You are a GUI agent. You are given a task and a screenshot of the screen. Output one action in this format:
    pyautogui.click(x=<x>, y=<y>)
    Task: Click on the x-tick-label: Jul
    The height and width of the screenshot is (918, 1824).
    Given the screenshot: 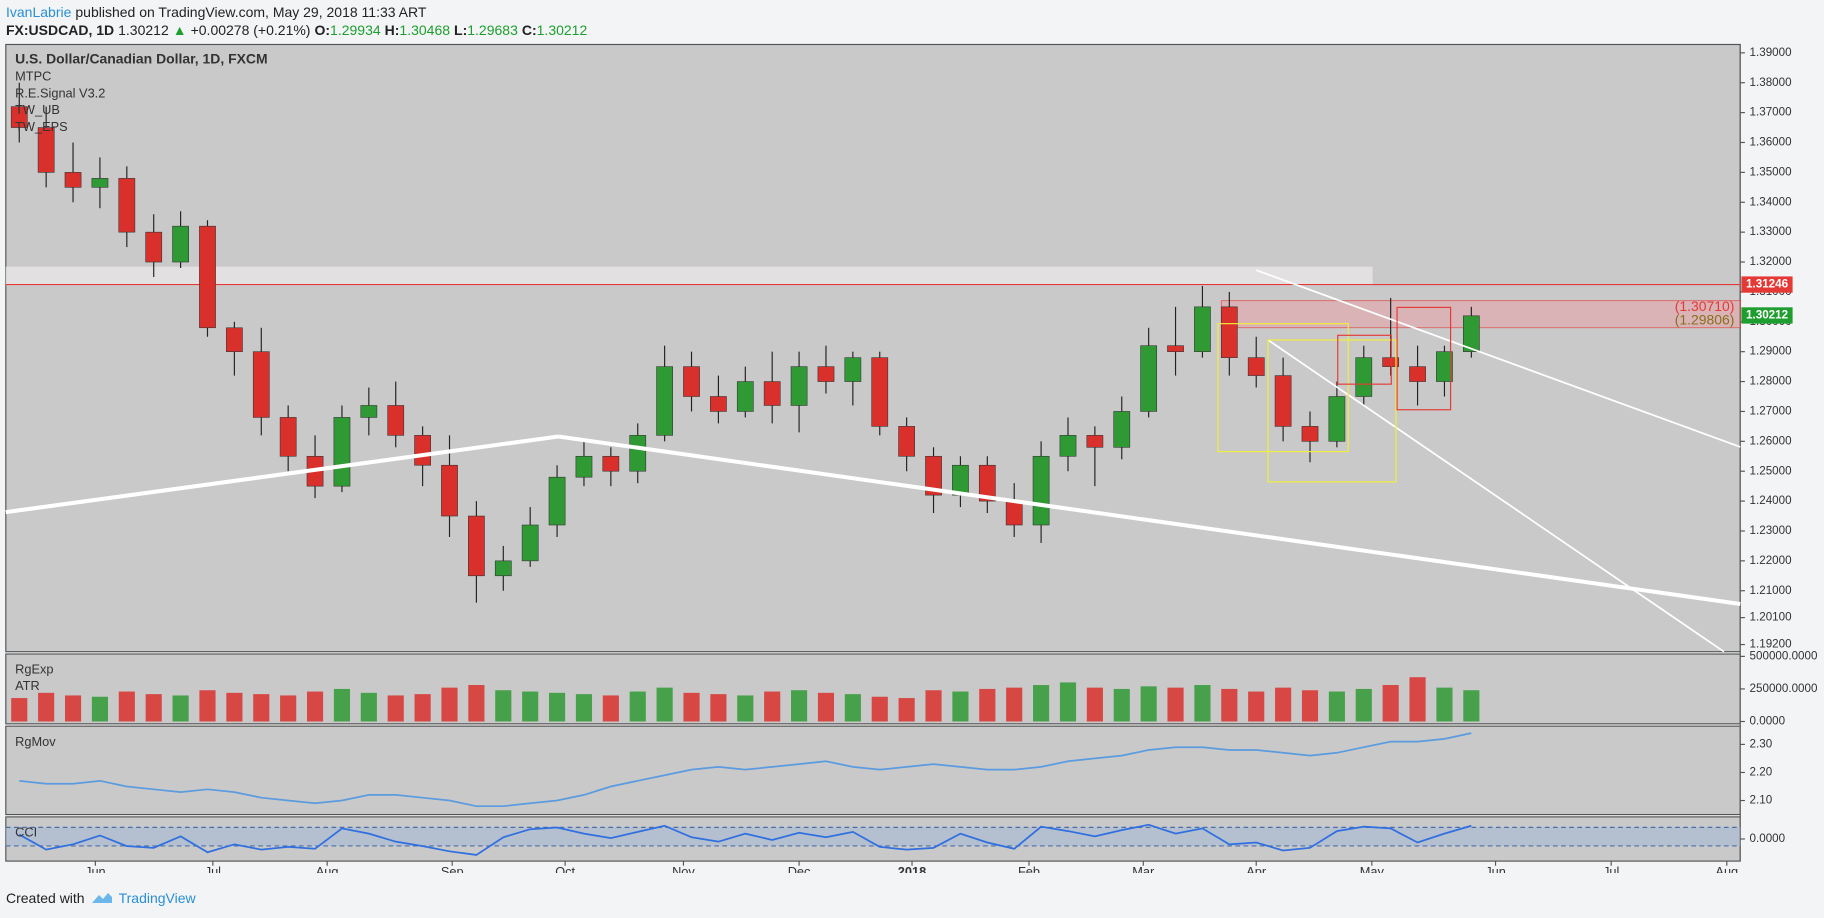 What is the action you would take?
    pyautogui.click(x=213, y=868)
    